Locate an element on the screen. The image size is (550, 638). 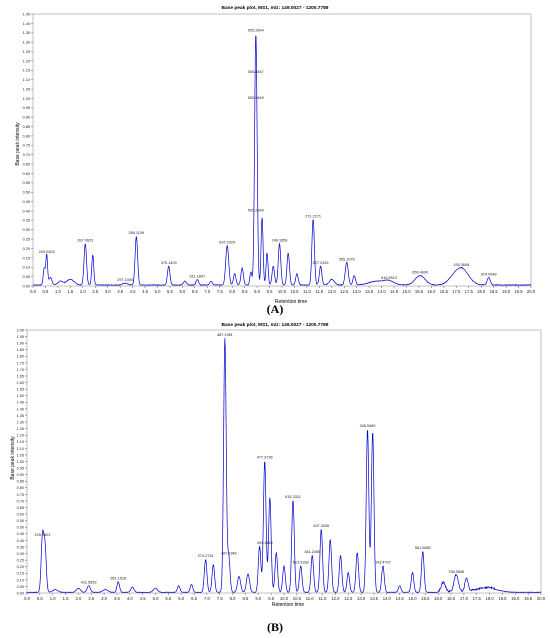
chart-b-peak-label: 326.5480 is located at coordinates (368, 426).